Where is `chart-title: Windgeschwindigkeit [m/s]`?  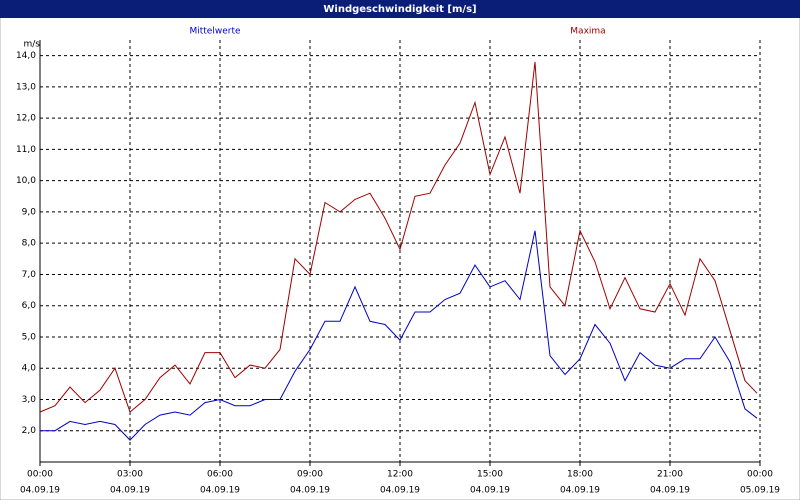
chart-title: Windgeschwindigkeit [m/s] is located at coordinates (399, 9).